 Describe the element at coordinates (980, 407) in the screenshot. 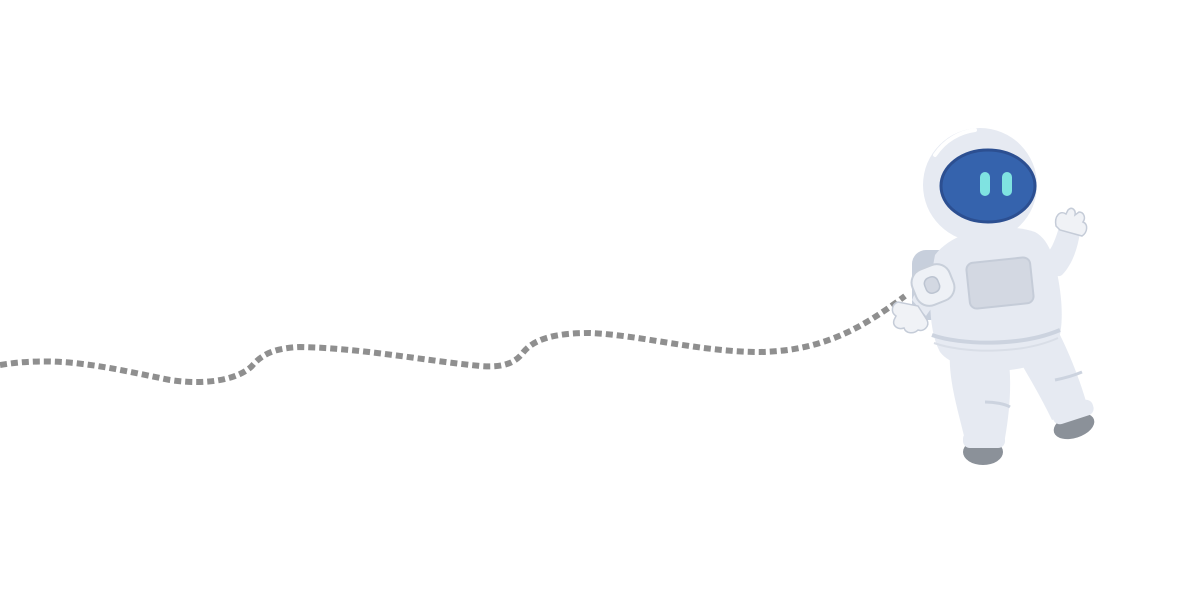

I see `left-leg-icon` at that location.